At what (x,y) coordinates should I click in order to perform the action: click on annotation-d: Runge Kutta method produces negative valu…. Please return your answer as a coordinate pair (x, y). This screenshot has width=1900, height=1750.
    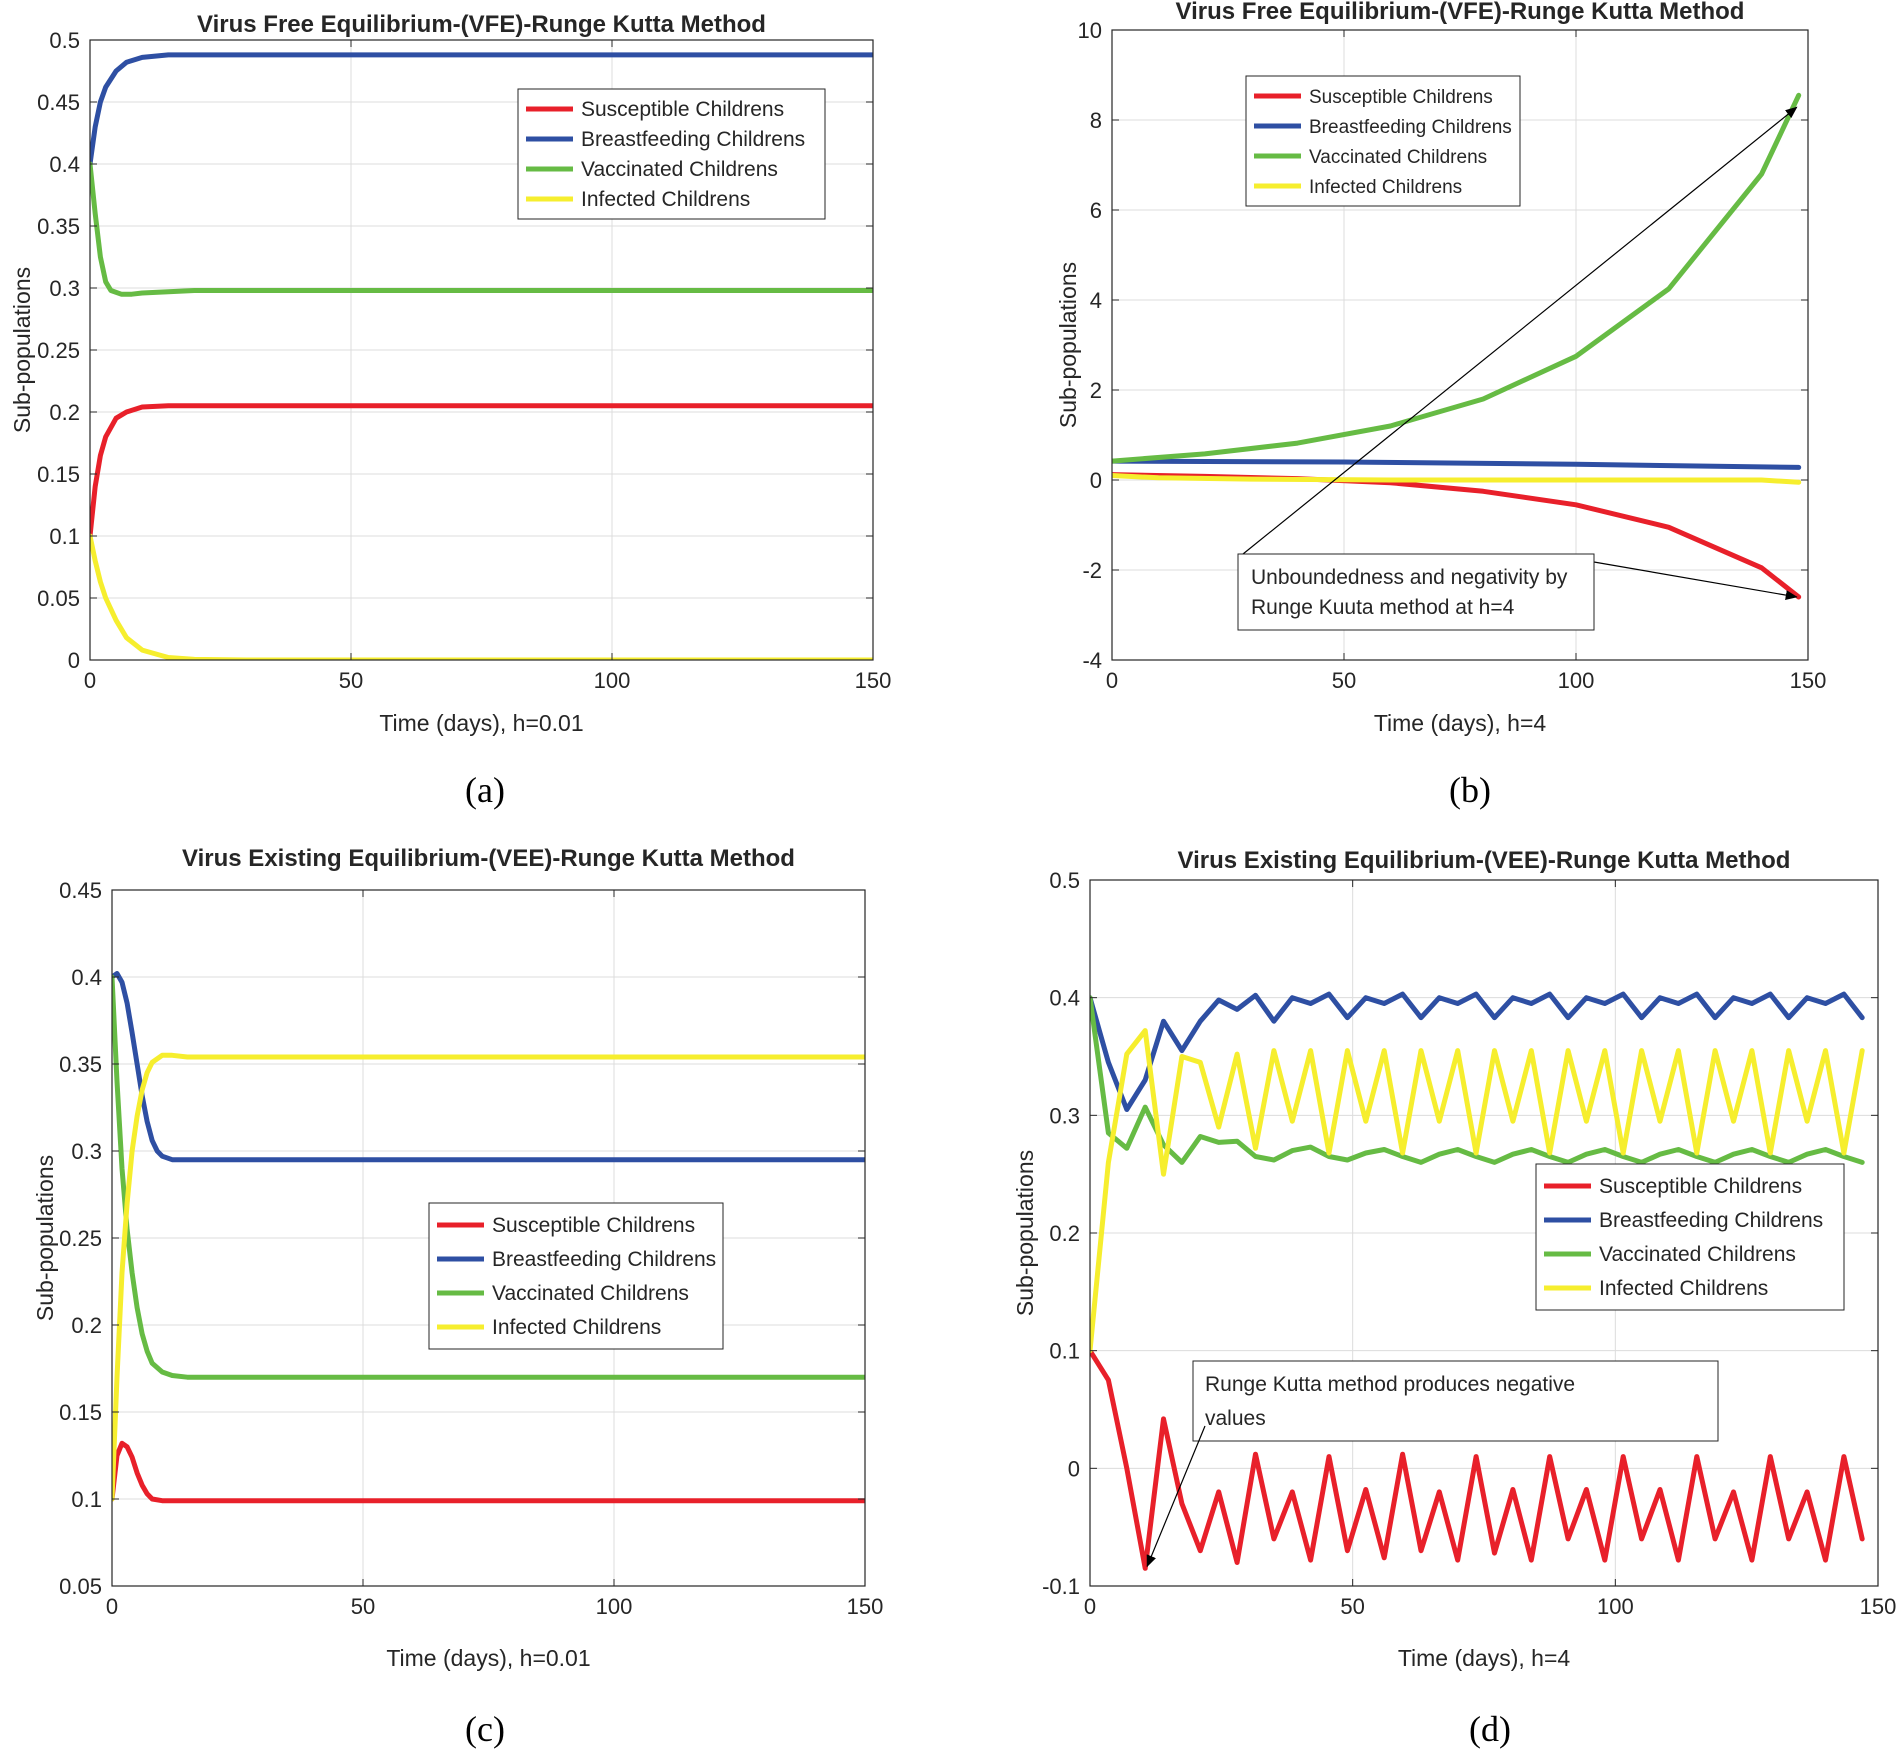
    Looking at the image, I should click on (1432, 1464).